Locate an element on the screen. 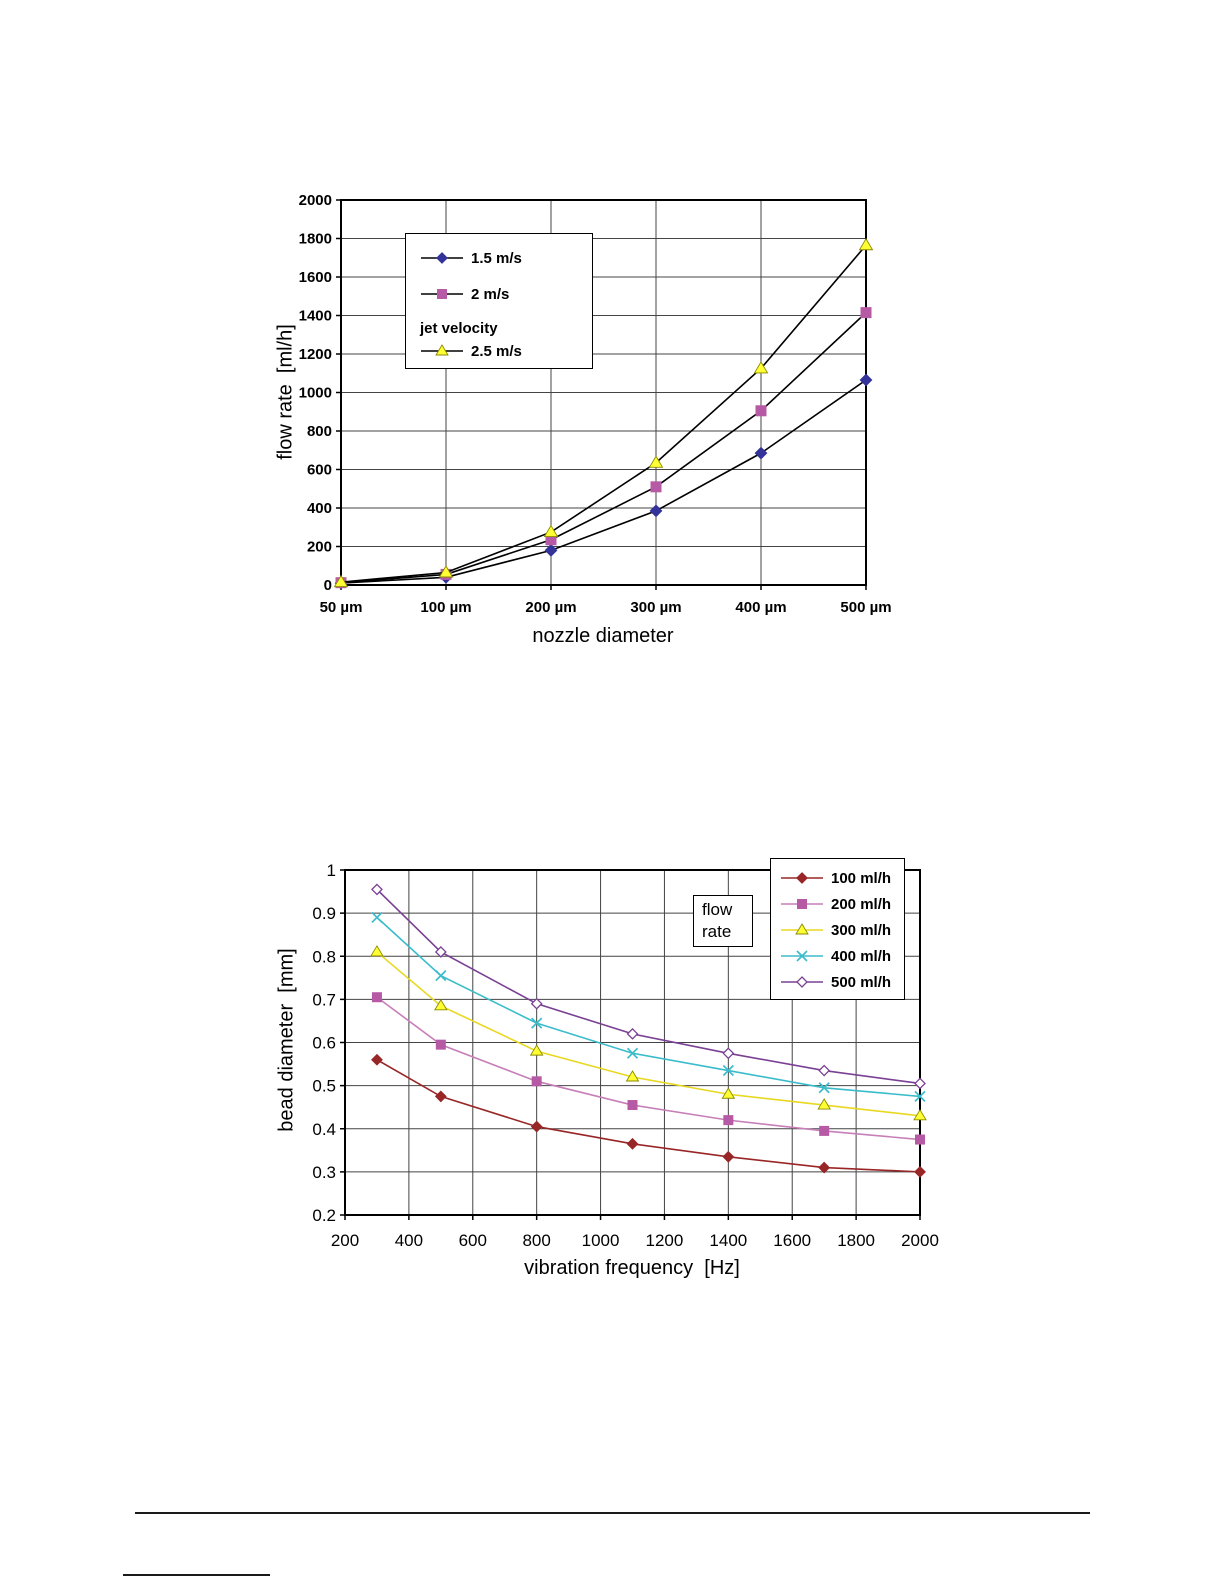 This screenshot has width=1224, height=1584. legend-entry-500-ml-h: 500 ml/h is located at coordinates (839, 982).